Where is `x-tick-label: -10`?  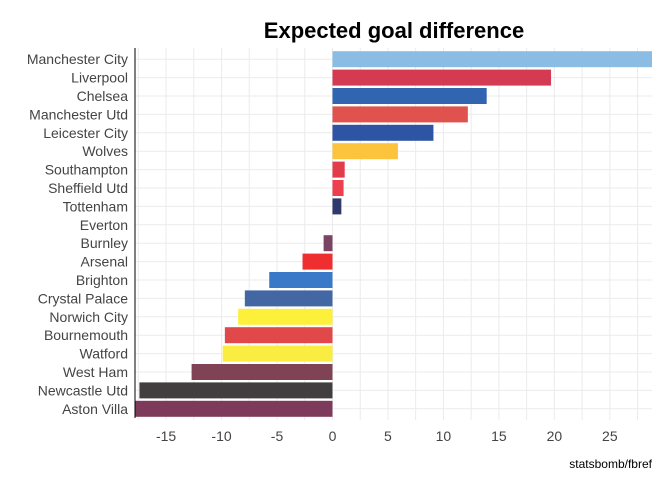
x-tick-label: -10 is located at coordinates (221, 436).